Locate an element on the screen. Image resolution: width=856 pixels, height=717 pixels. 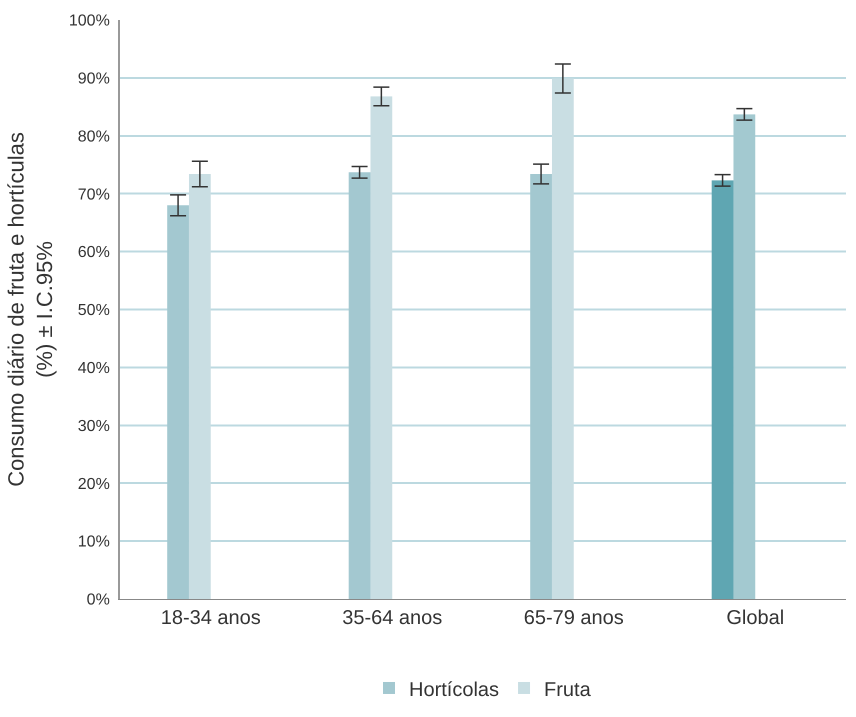
y-tick-label: 70% is located at coordinates (94, 195).